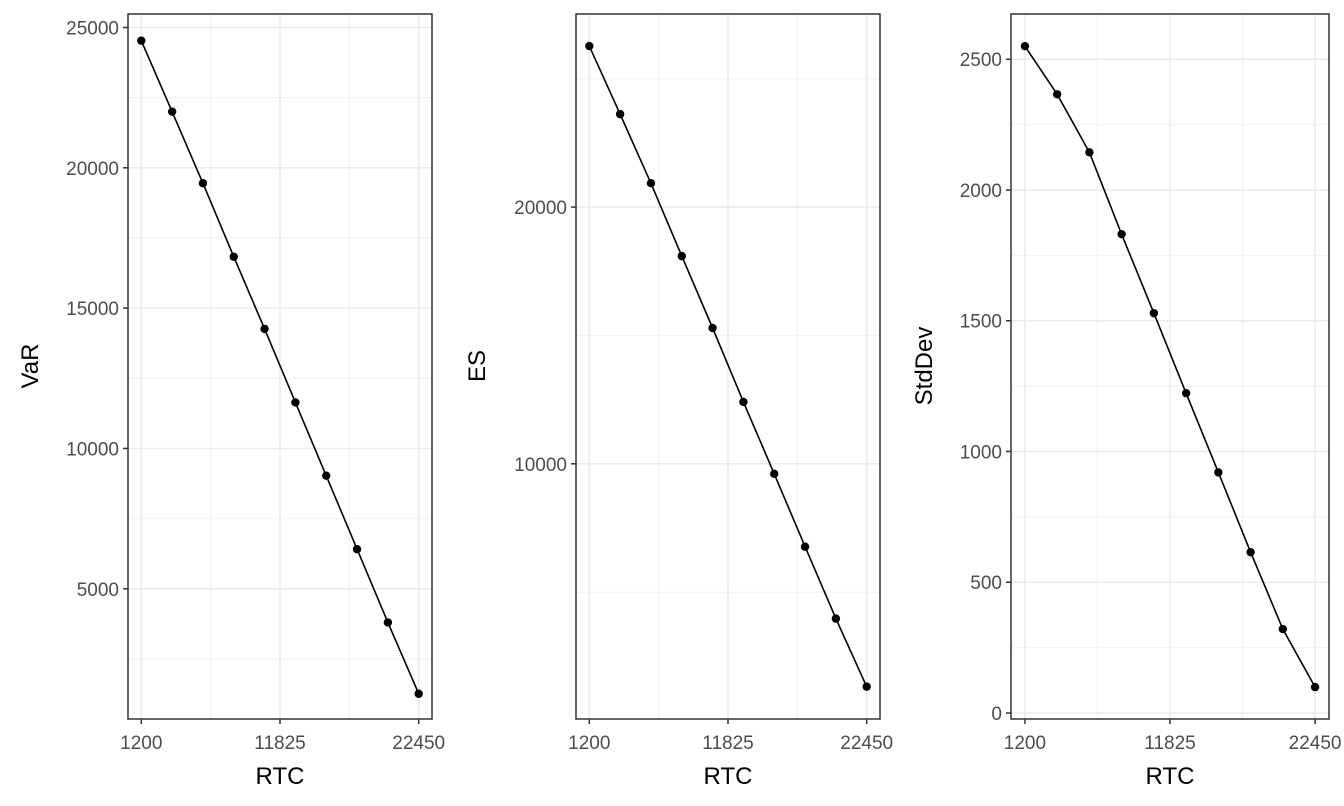  I want to click on y-tick-label: 1000, so click(981, 452).